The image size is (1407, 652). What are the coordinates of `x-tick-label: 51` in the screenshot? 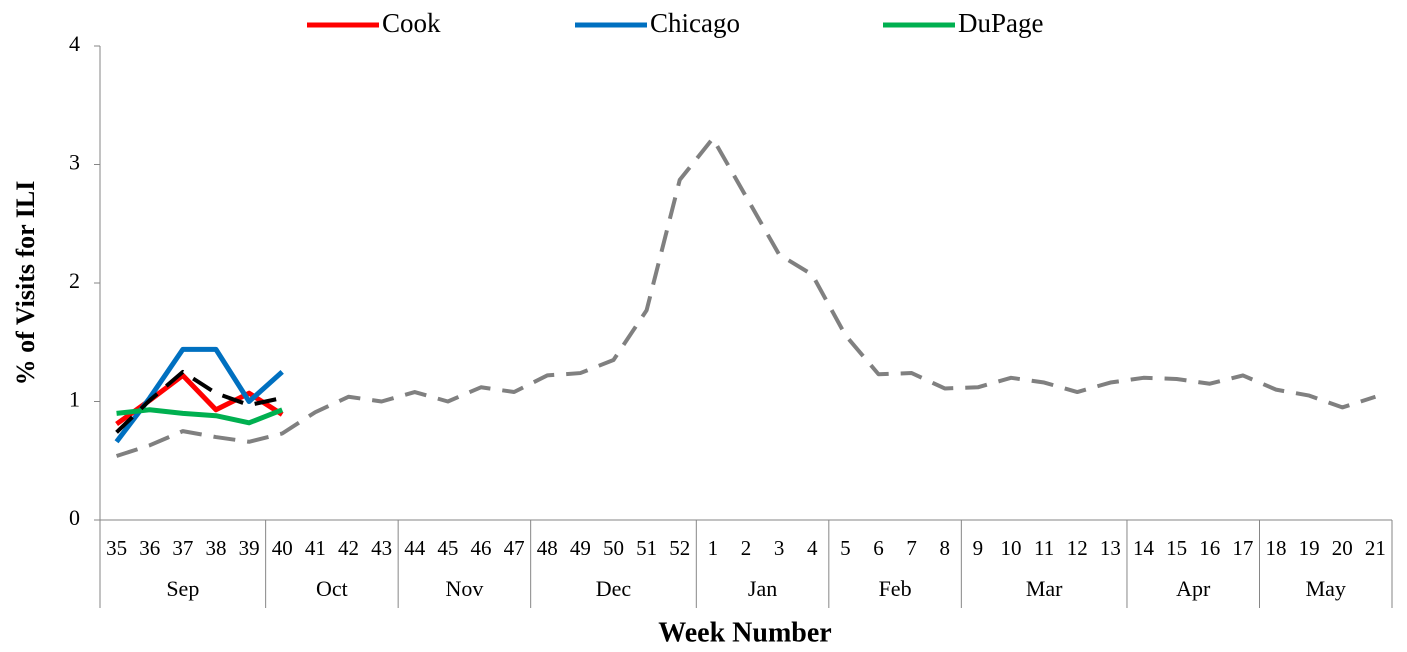 It's located at (646, 548).